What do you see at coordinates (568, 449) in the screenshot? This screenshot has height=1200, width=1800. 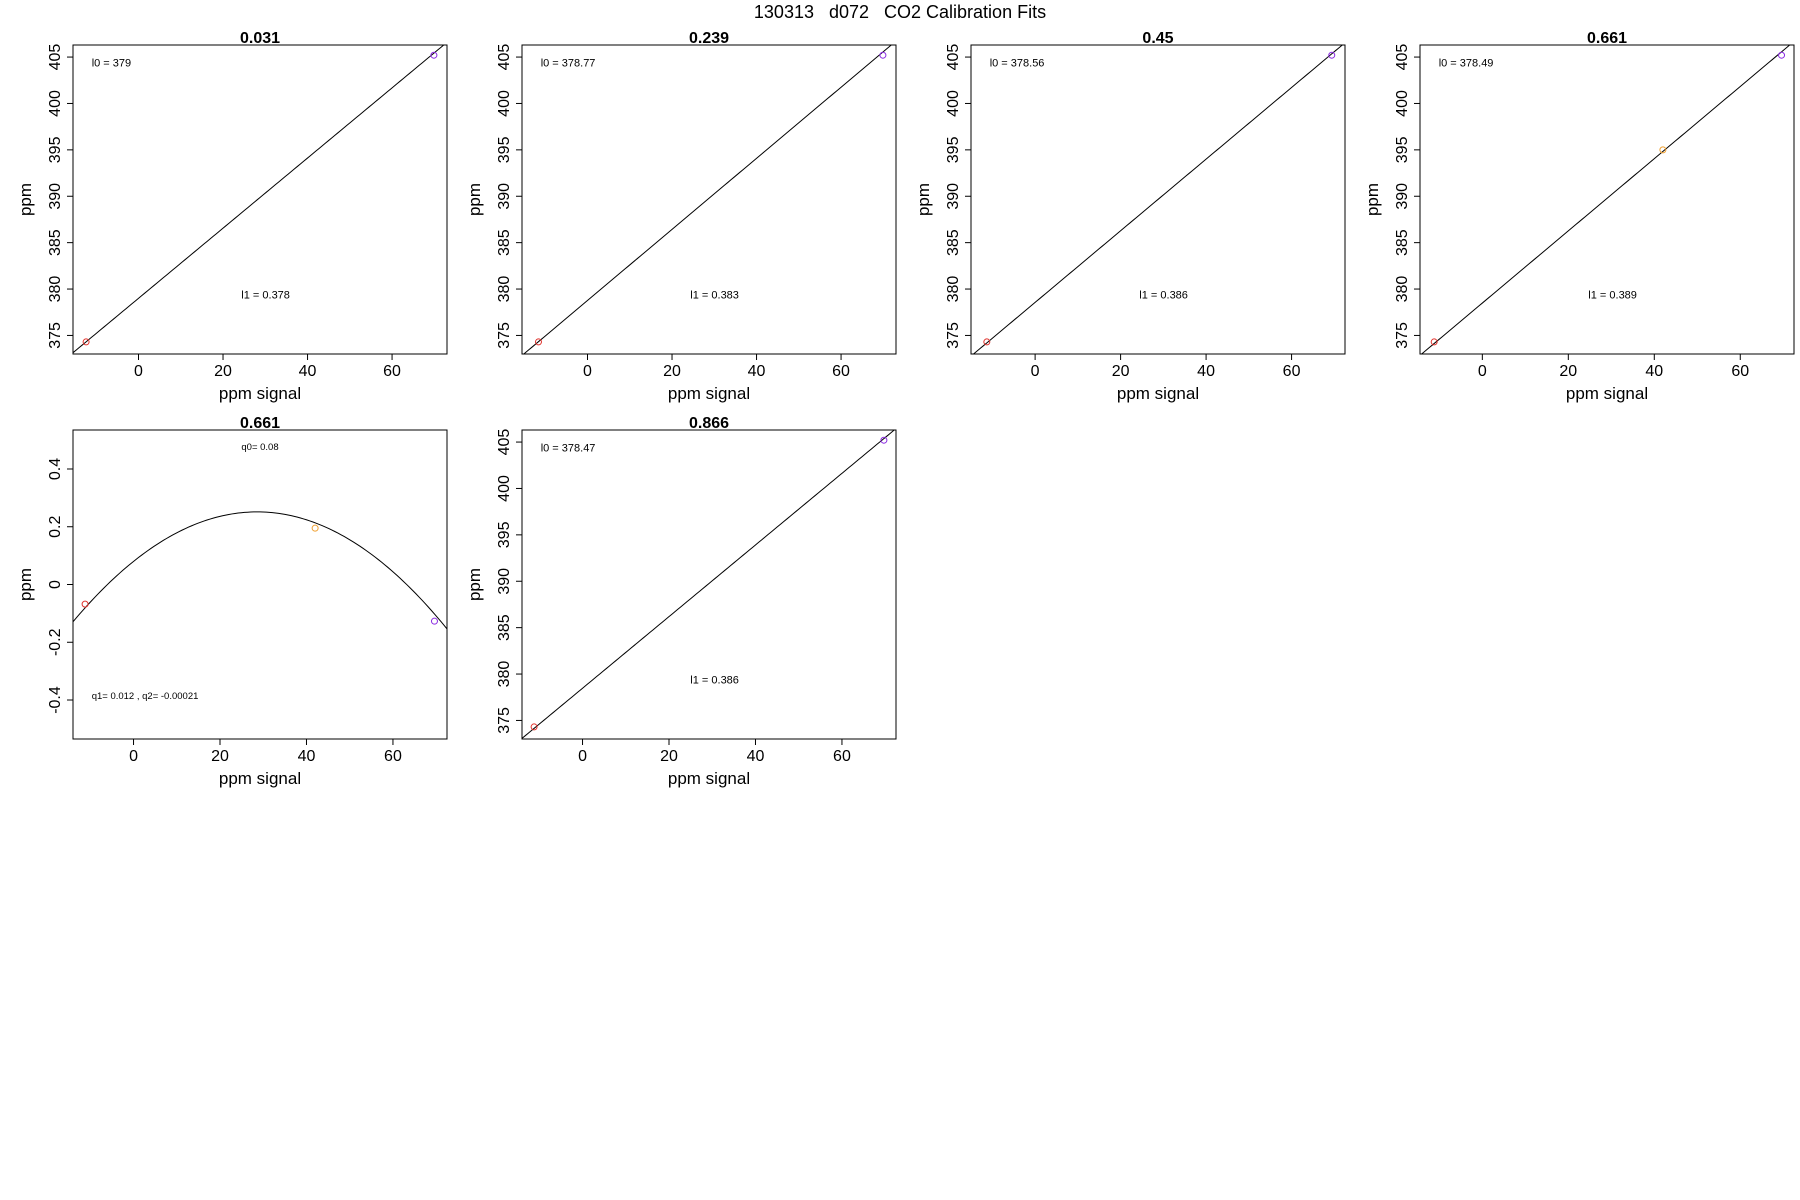 I see `fit-annotation: l0 = 378.47` at bounding box center [568, 449].